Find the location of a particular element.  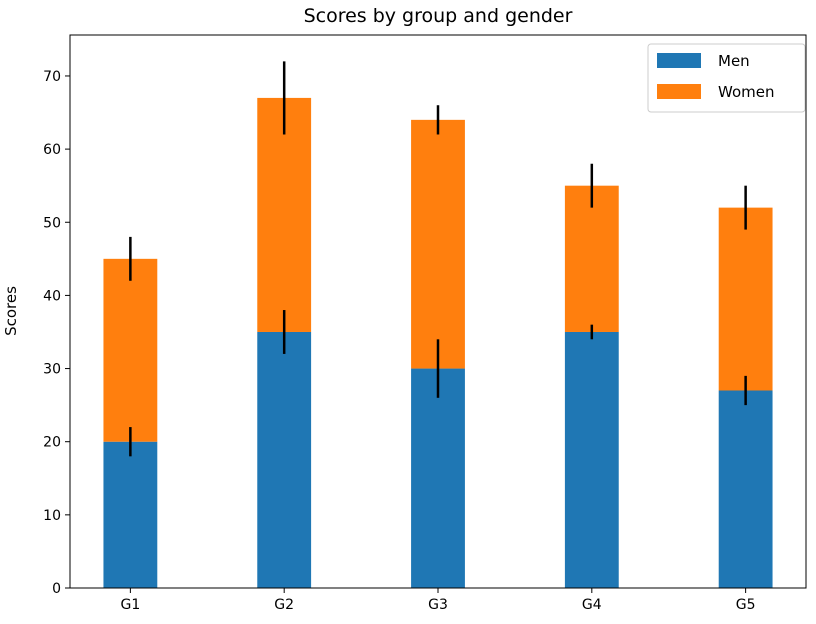

chart-title: Scores by group and gender is located at coordinates (438, 16).